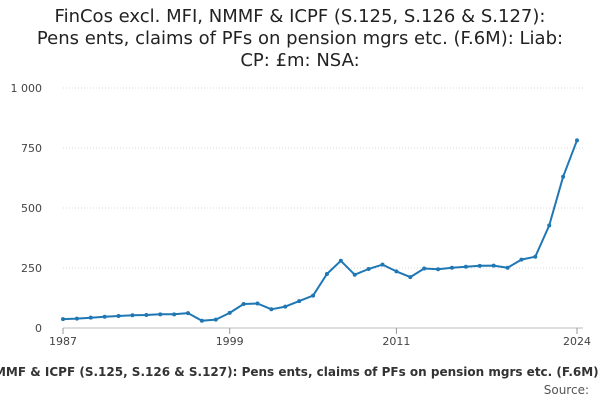  I want to click on y-axis-tick-labels: 0 250 500 750 1 000, so click(27, 208).